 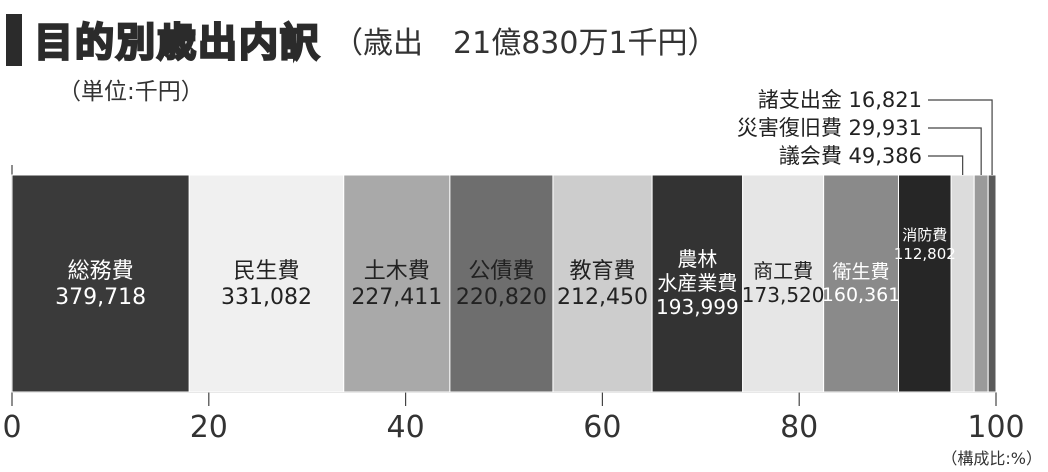 What do you see at coordinates (602, 427) in the screenshot?
I see `x-tick-label: 60` at bounding box center [602, 427].